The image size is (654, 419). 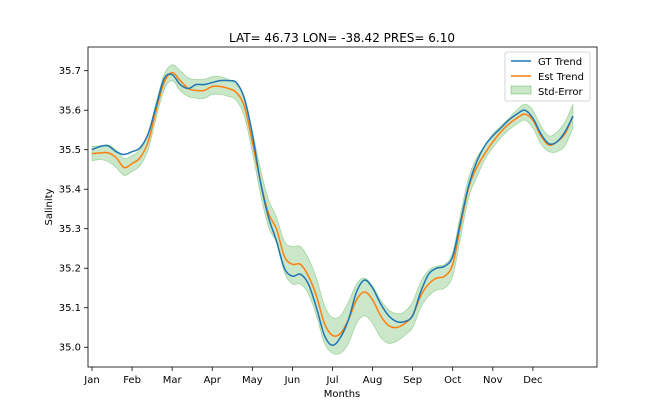 What do you see at coordinates (373, 380) in the screenshot?
I see `x-tick-label-aug: Aug` at bounding box center [373, 380].